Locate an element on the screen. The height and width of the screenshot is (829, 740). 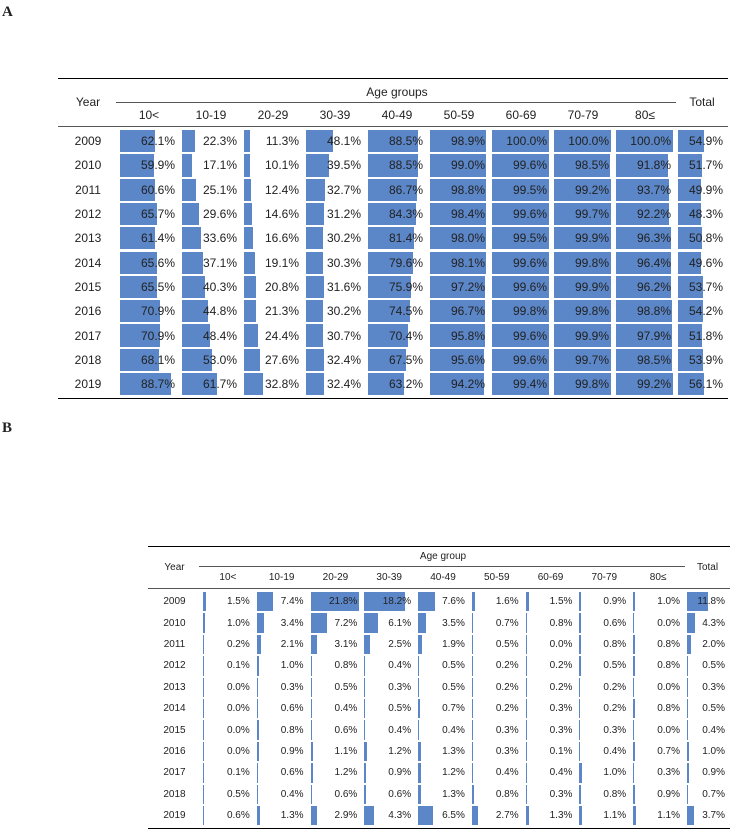
data-cell: 17.1% is located at coordinates (210, 165).